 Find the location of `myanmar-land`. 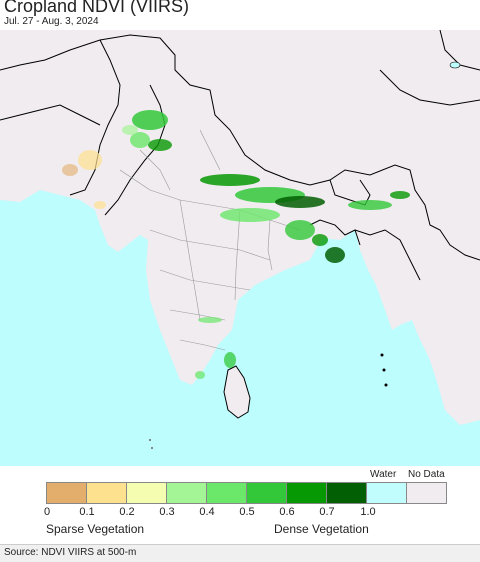

myanmar-land is located at coordinates (440, 342).